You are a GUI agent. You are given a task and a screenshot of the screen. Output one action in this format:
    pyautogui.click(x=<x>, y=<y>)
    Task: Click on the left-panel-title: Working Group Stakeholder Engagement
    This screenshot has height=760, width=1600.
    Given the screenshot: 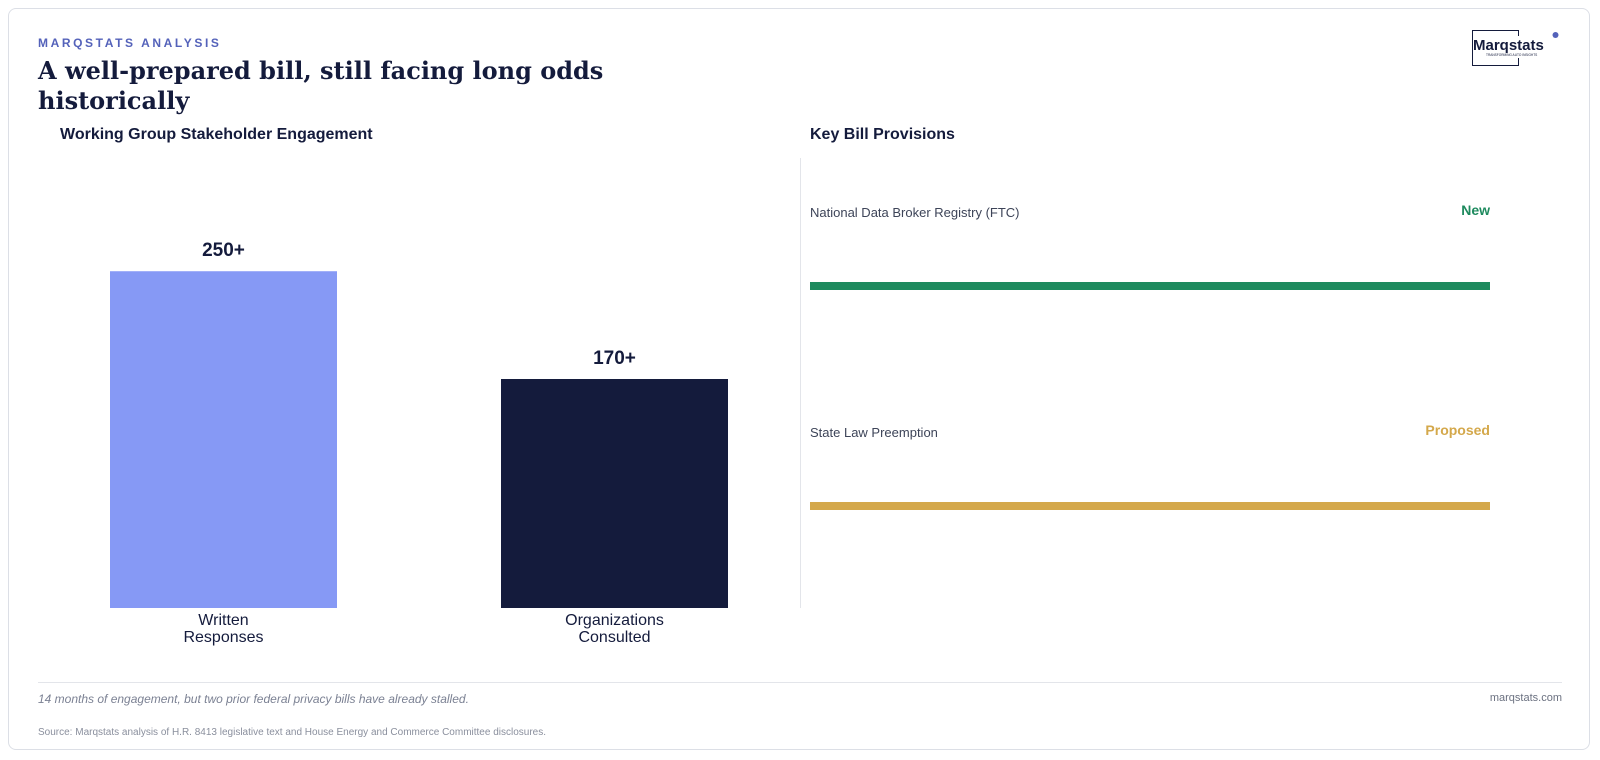 What is the action you would take?
    pyautogui.click(x=216, y=134)
    